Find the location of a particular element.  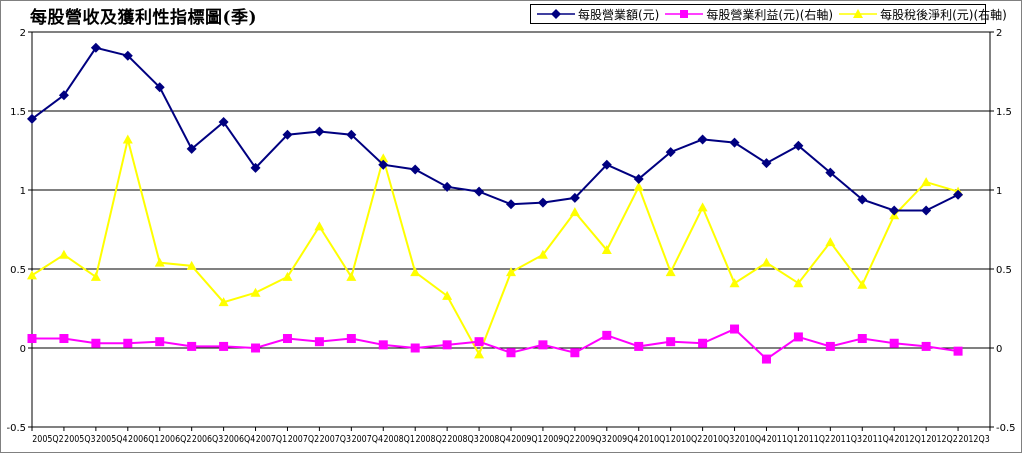

x-tick-label: 2012Q3 is located at coordinates (973, 439).